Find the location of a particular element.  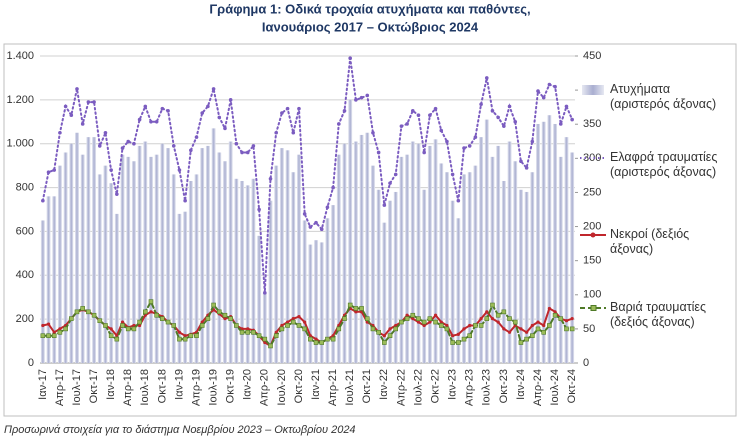

x-tick-label: Ιαν-24 is located at coordinates (521, 384).